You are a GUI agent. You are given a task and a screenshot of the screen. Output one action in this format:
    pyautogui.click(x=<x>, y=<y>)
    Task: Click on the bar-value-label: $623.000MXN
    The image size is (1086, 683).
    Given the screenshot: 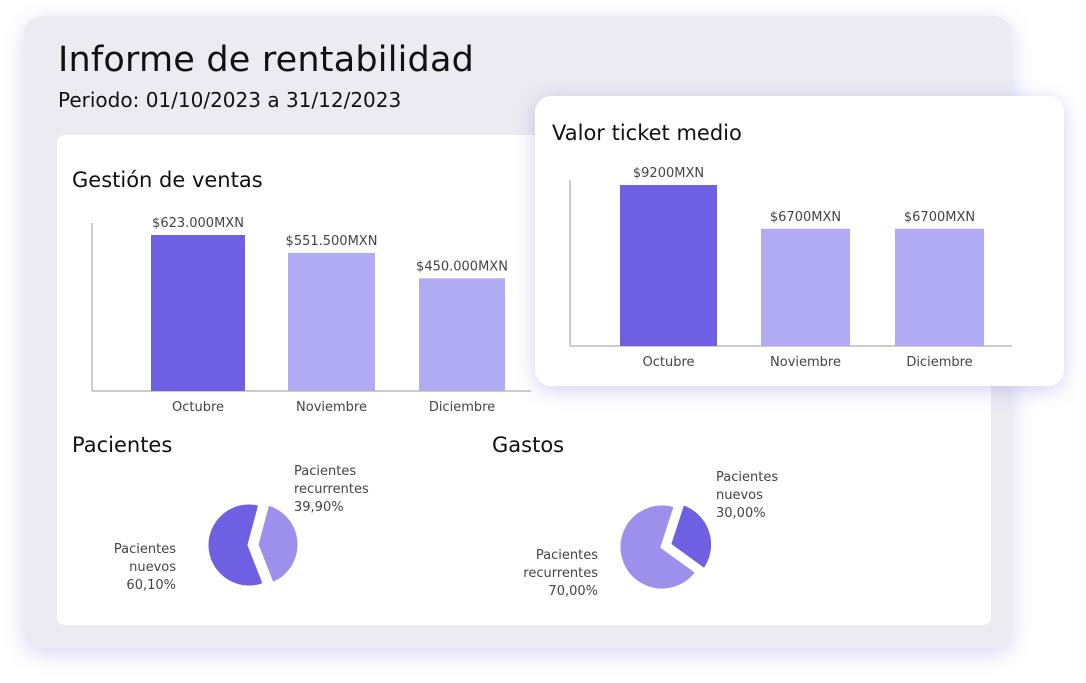 What is the action you would take?
    pyautogui.click(x=198, y=223)
    